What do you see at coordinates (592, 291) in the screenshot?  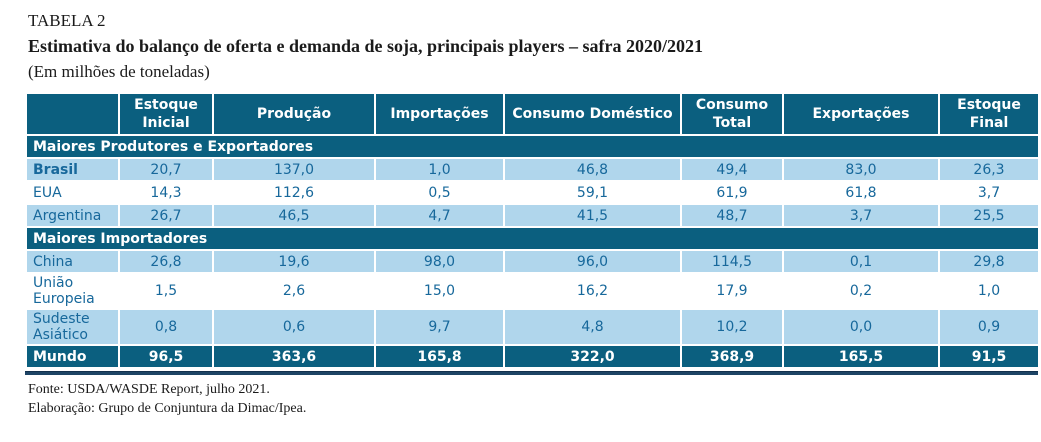 I see `value-cell: 16,2` at bounding box center [592, 291].